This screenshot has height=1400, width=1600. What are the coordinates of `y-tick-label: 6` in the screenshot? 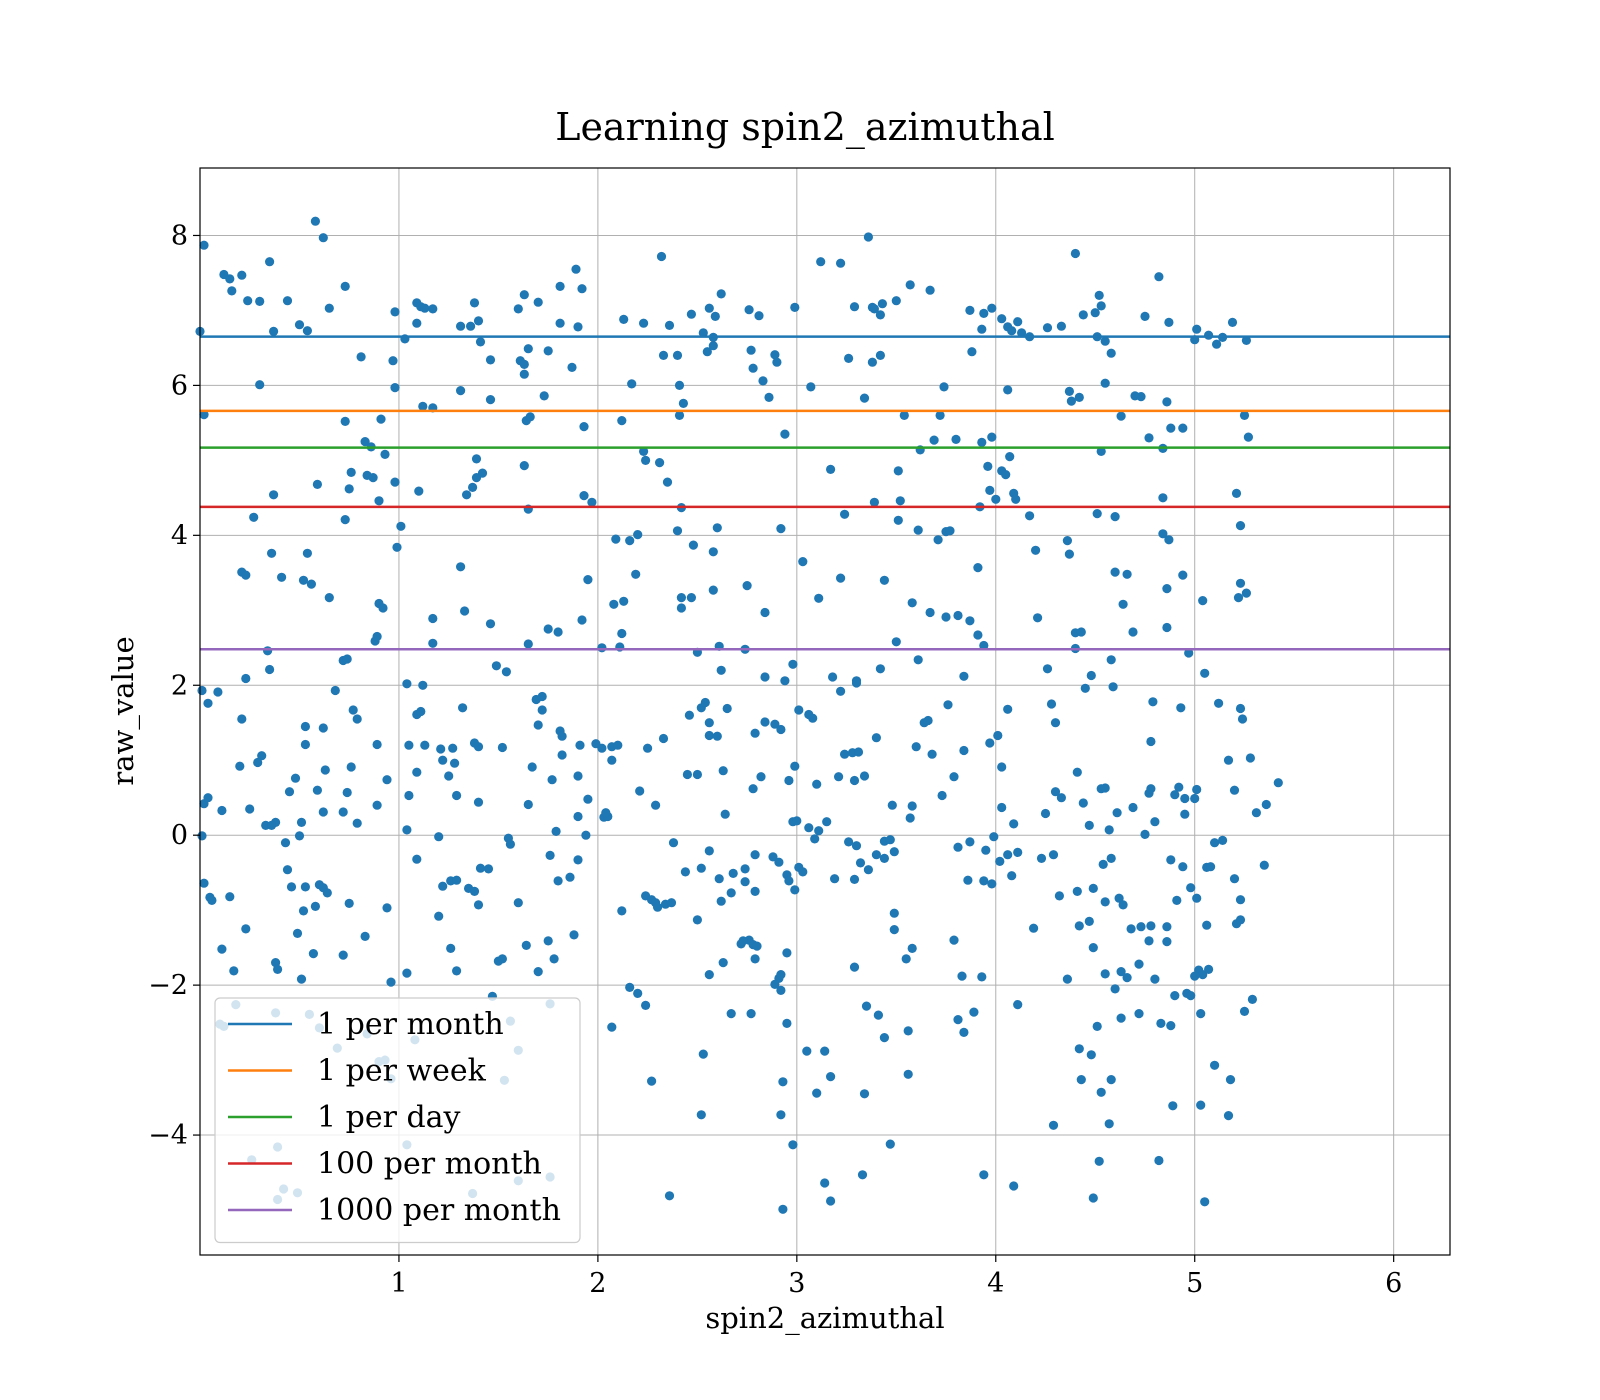 It's located at (179, 385).